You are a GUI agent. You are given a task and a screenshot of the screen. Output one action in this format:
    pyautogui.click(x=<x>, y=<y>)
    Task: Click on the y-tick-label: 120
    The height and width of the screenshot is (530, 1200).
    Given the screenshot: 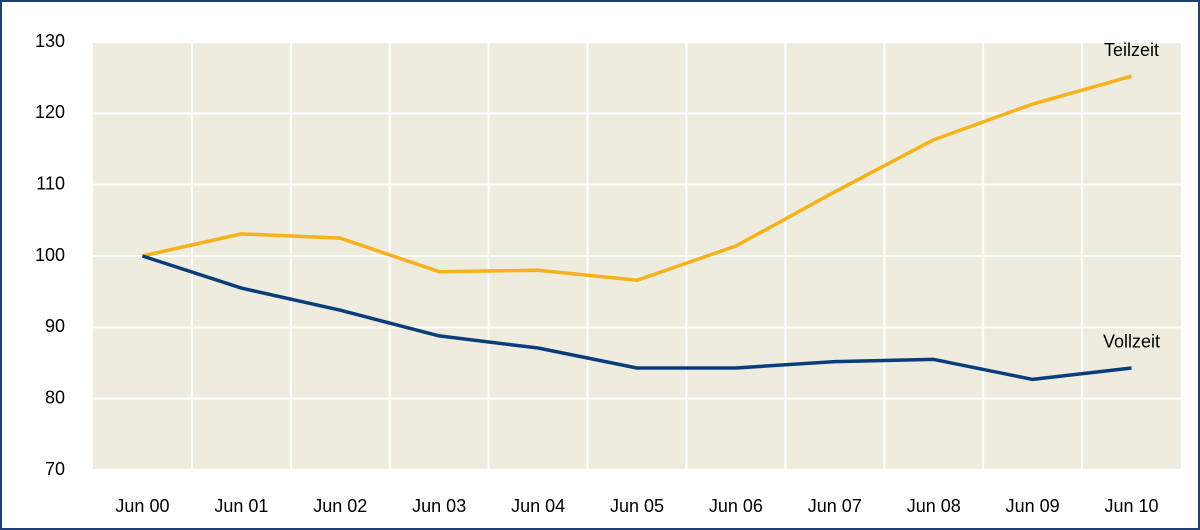 What is the action you would take?
    pyautogui.click(x=50, y=112)
    